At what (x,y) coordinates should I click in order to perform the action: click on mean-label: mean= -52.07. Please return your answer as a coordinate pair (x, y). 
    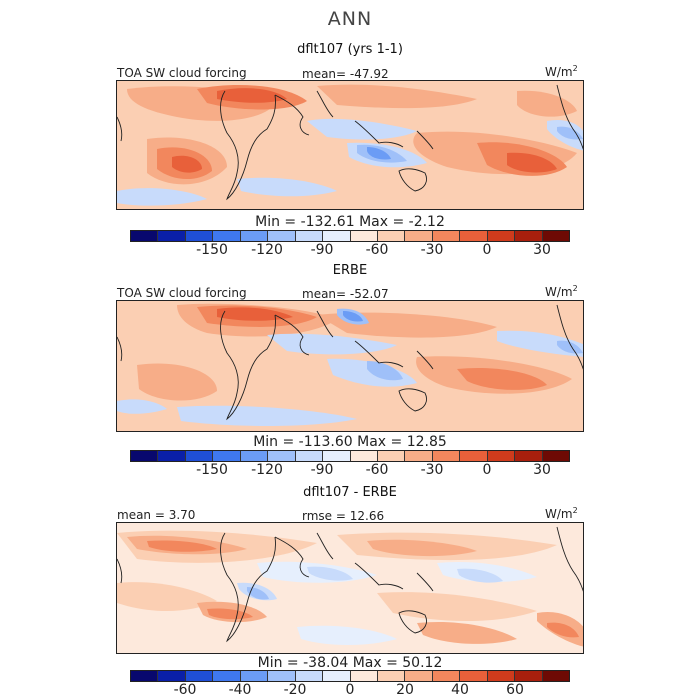
    Looking at the image, I should click on (345, 294).